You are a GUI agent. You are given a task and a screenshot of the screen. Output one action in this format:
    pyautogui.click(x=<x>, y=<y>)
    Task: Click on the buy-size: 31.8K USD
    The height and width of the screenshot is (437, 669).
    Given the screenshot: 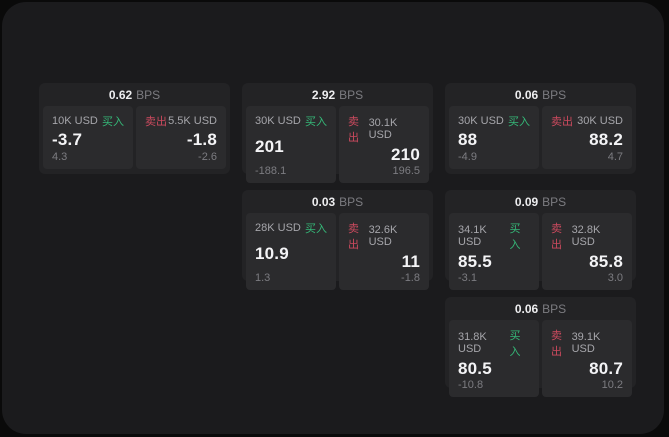 What is the action you would take?
    pyautogui.click(x=472, y=343)
    